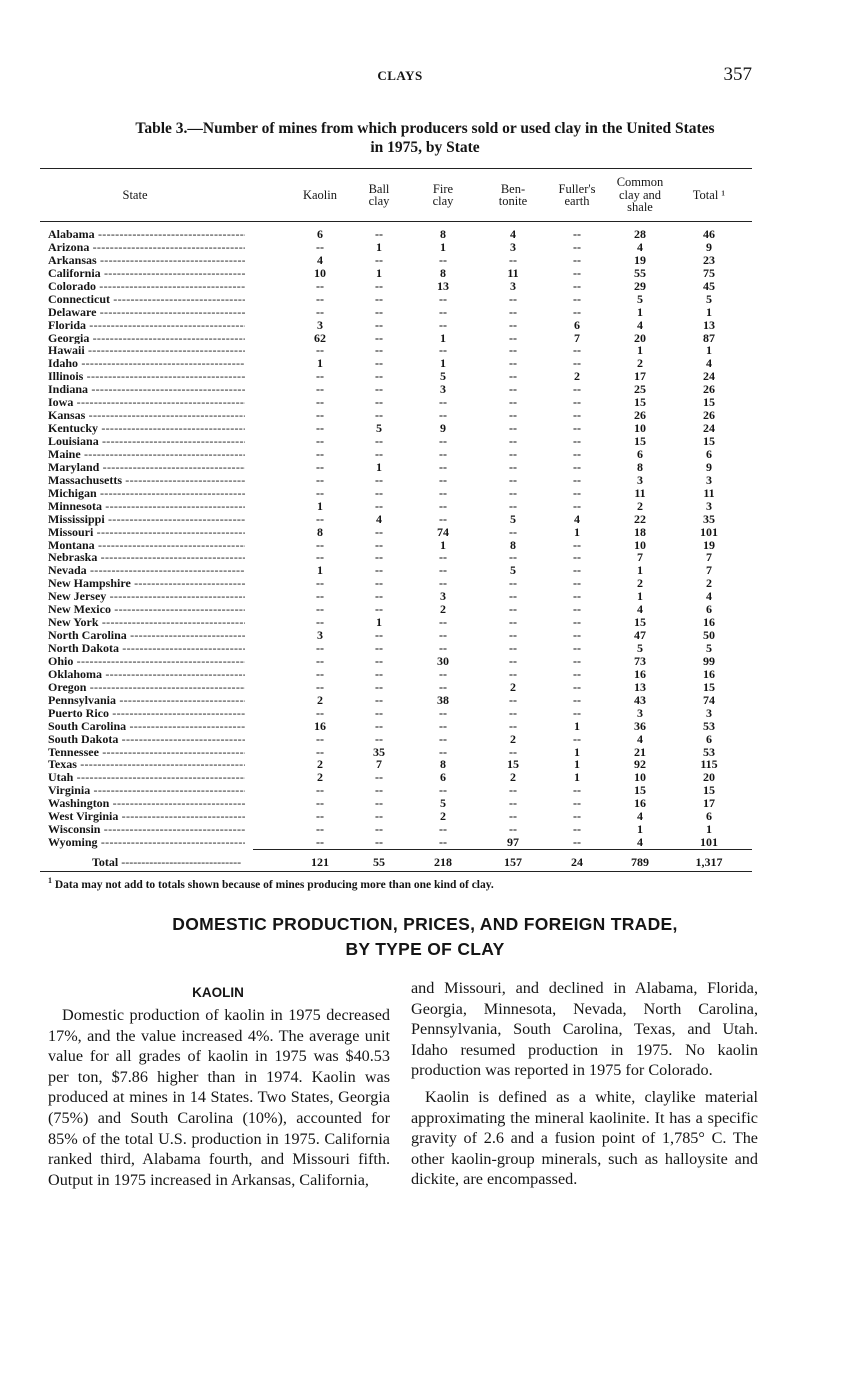 The height and width of the screenshot is (1380, 850). I want to click on table-row: Minnesota 1 -- -- -- -- 2 3, so click(396, 506).